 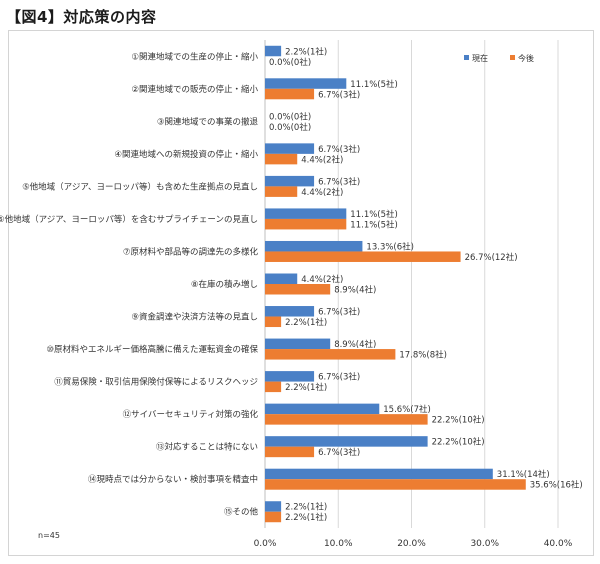 What do you see at coordinates (208, 121) in the screenshot?
I see `category-label: ③関連地域での事業の撤退` at bounding box center [208, 121].